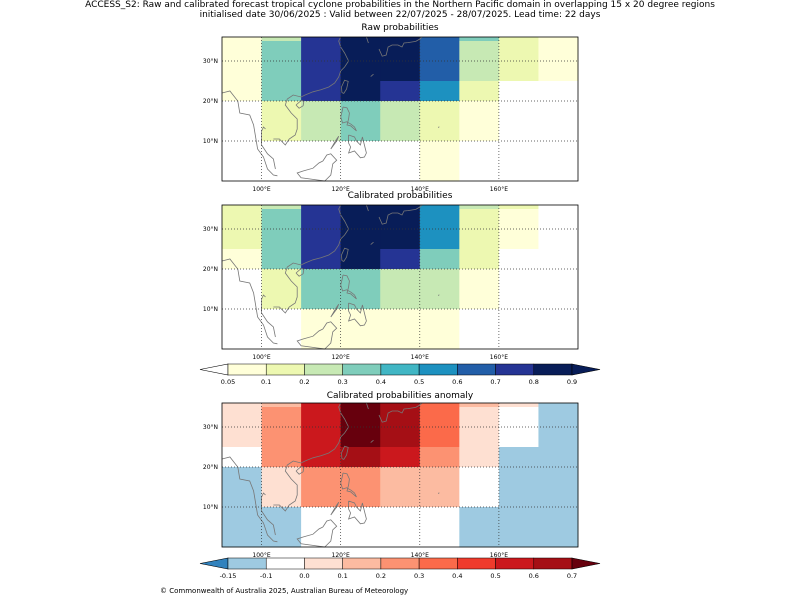  Describe the element at coordinates (495, 382) in the screenshot. I see `colorbar-tick-label: 0.7` at that location.